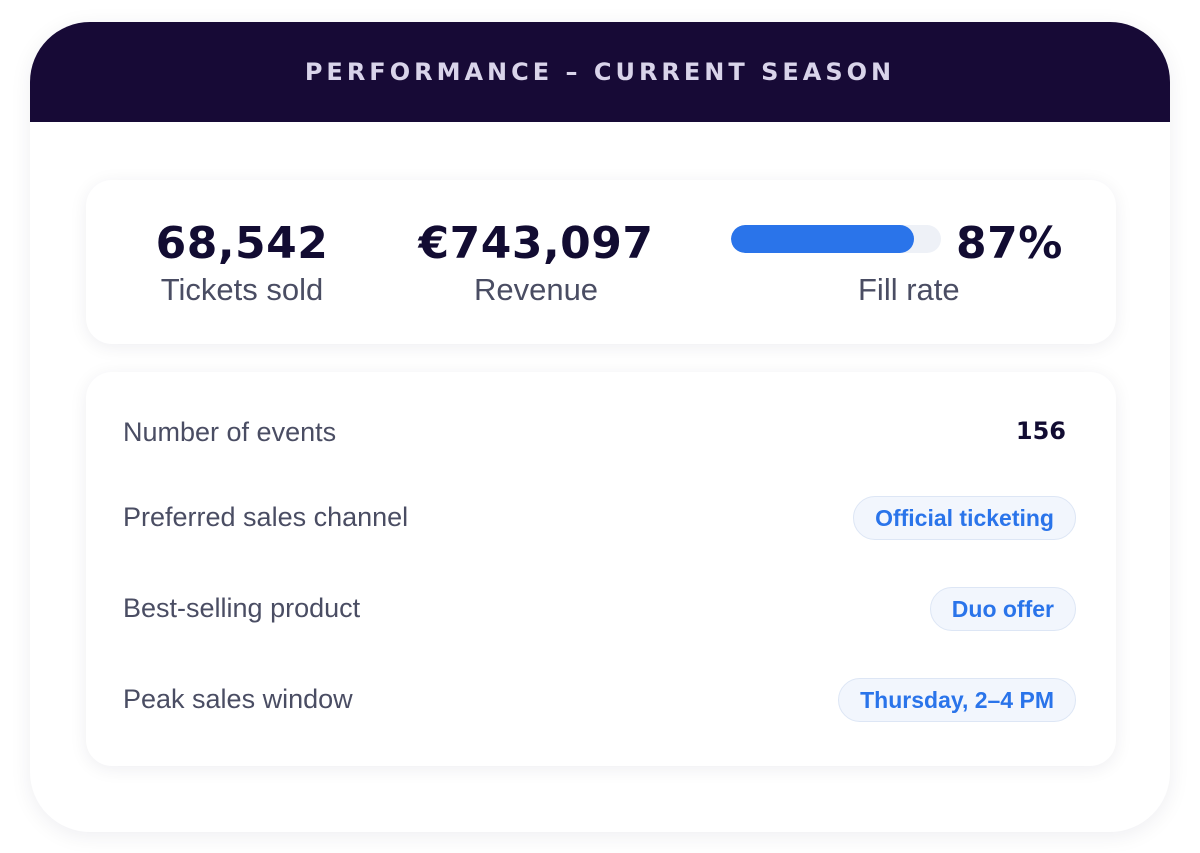  Describe the element at coordinates (230, 432) in the screenshot. I see `detail-label: Number of events` at that location.